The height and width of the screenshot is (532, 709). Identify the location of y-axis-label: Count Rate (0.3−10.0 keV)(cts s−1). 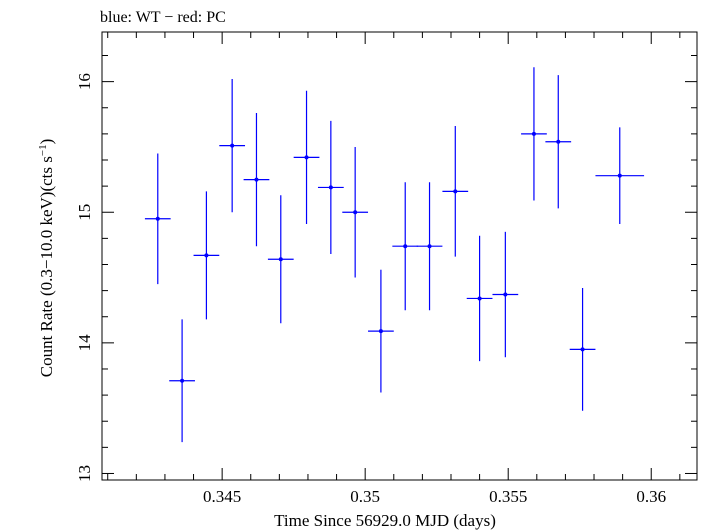
(46, 258).